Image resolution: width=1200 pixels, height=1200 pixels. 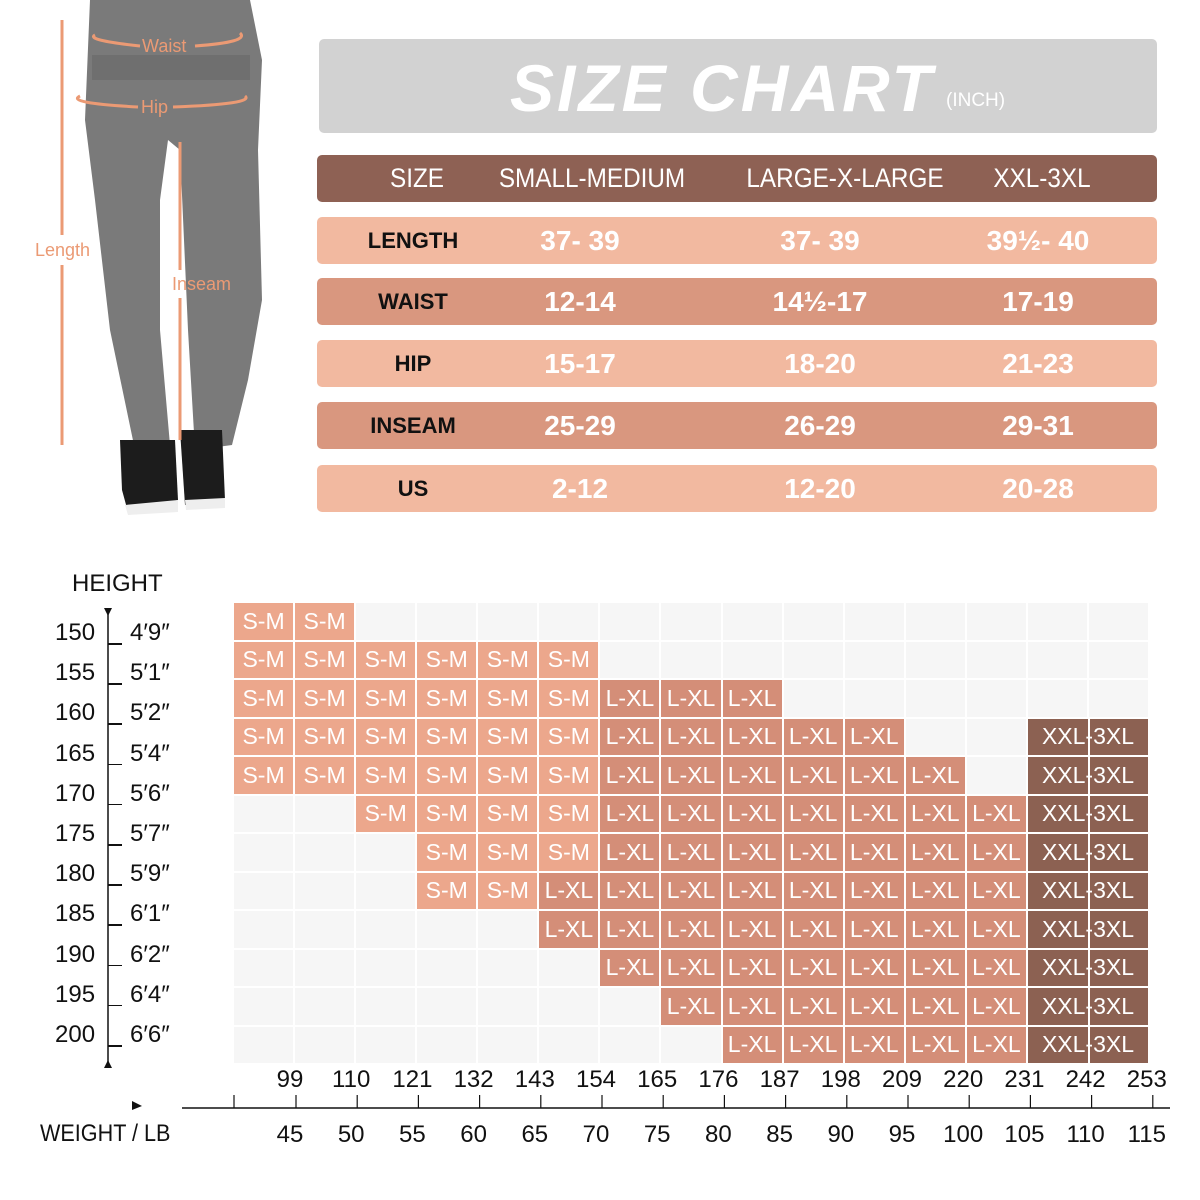 I want to click on row-label: INSEAM, so click(x=413, y=425).